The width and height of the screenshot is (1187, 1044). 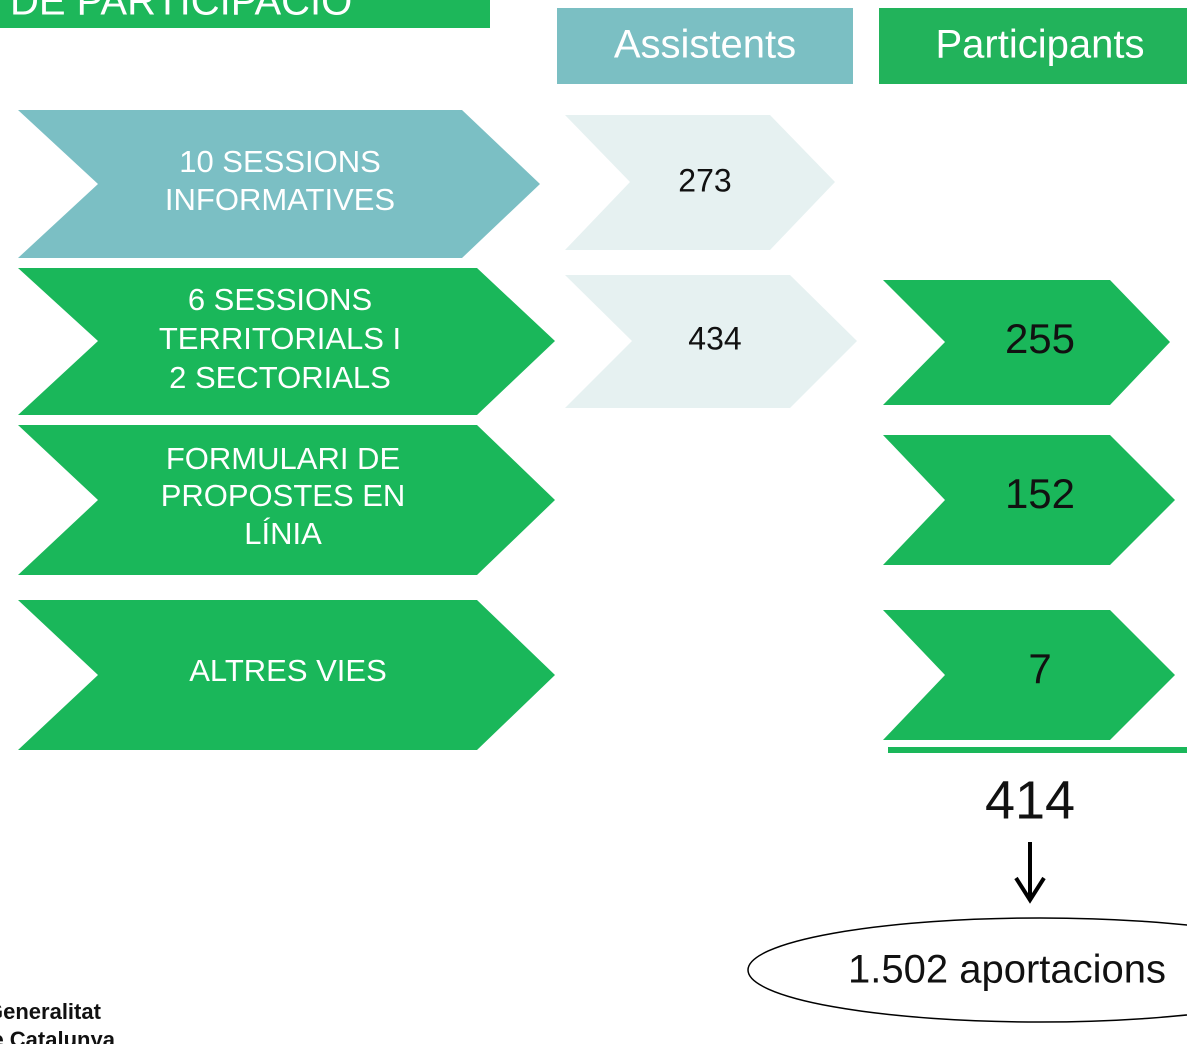 What do you see at coordinates (51, 1011) in the screenshot?
I see `logo-text: Generalitat` at bounding box center [51, 1011].